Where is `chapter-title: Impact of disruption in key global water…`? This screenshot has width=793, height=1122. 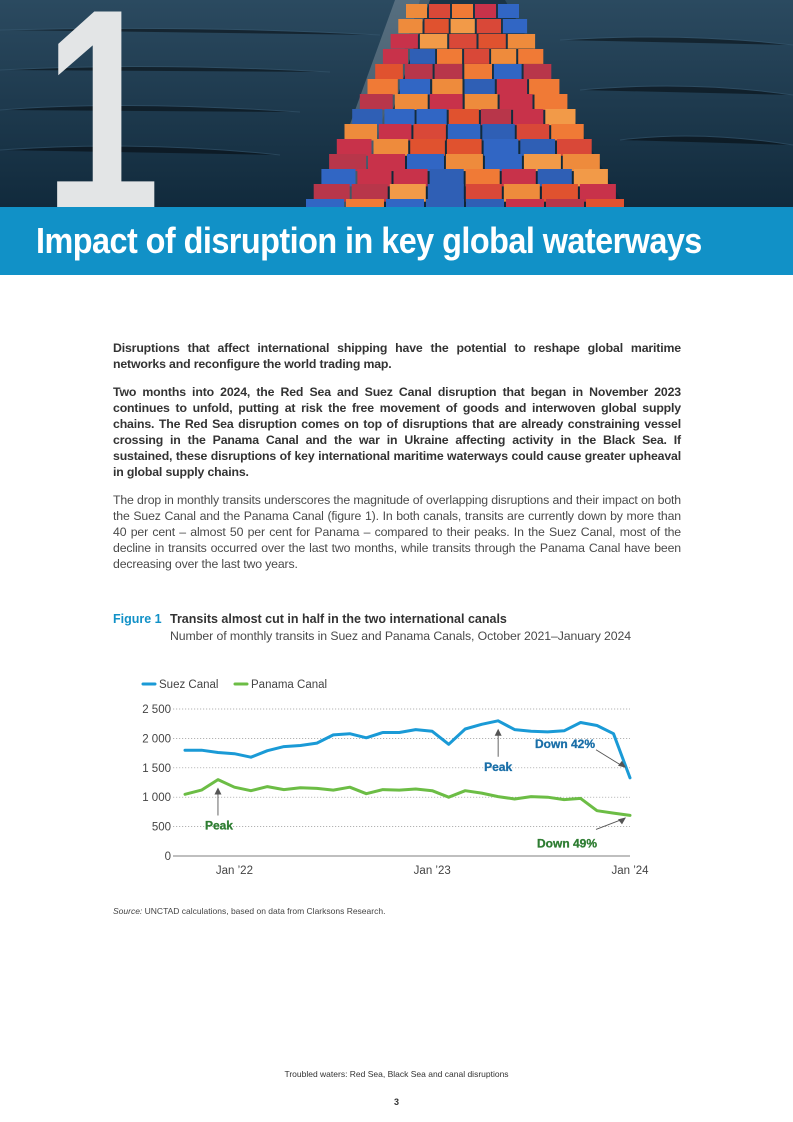
chapter-title: Impact of disruption in key global water… is located at coordinates (369, 240).